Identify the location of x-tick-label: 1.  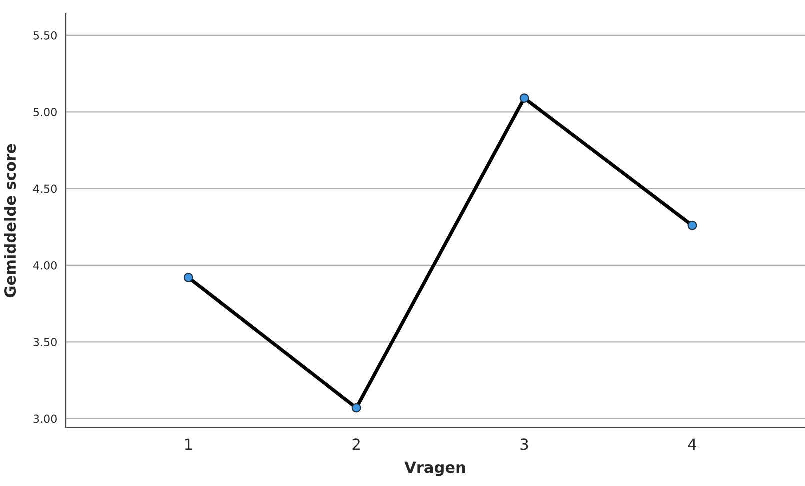
(188, 444).